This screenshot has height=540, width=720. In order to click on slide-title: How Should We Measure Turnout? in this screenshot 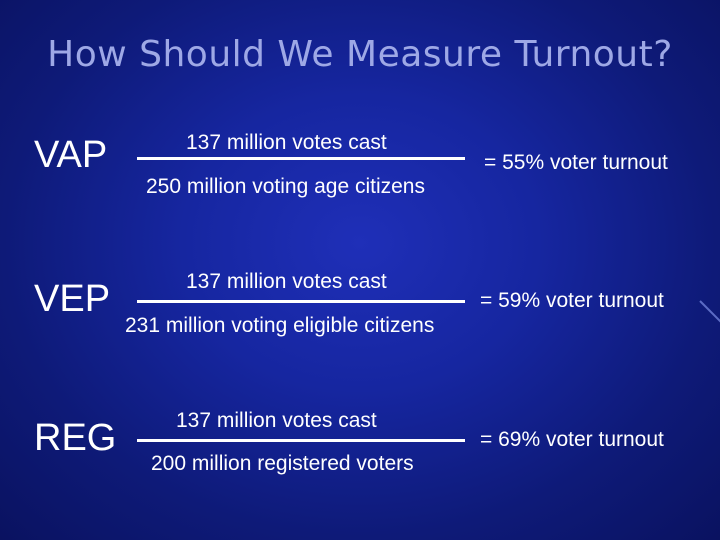, I will do `click(360, 54)`.